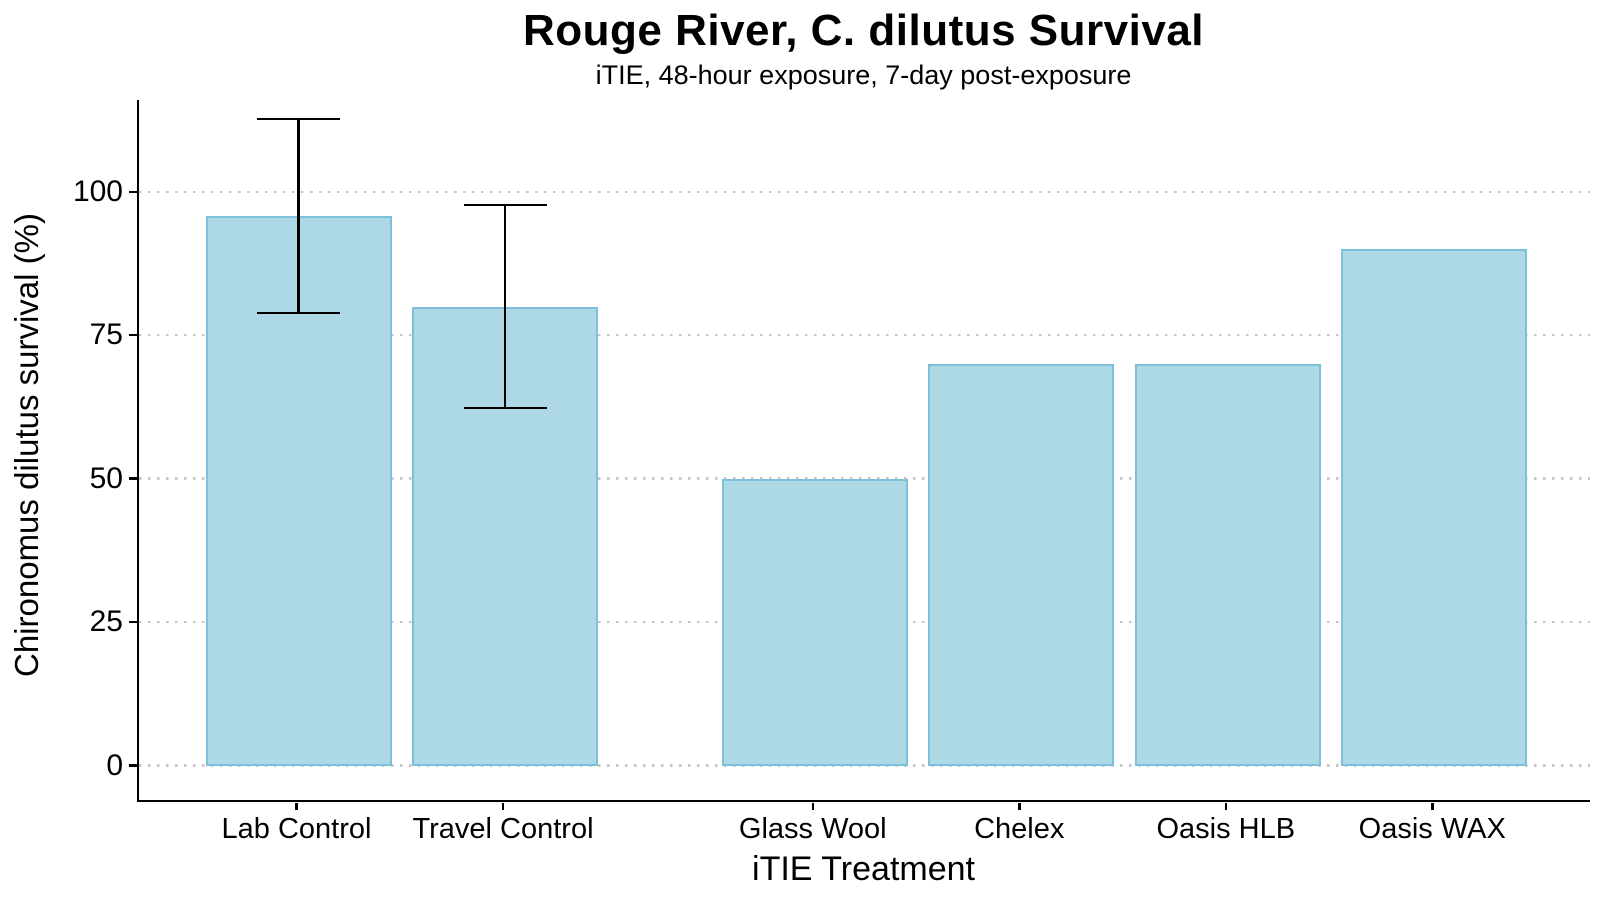 This screenshot has width=1600, height=914. What do you see at coordinates (298, 215) in the screenshot?
I see `error-bar-line-lab-control` at bounding box center [298, 215].